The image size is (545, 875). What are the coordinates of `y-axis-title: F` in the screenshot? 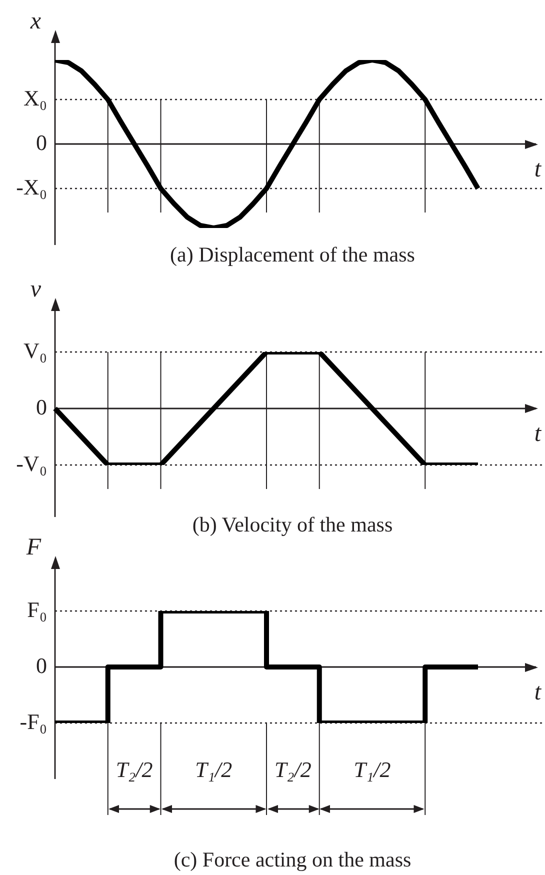 It's located at (33, 547).